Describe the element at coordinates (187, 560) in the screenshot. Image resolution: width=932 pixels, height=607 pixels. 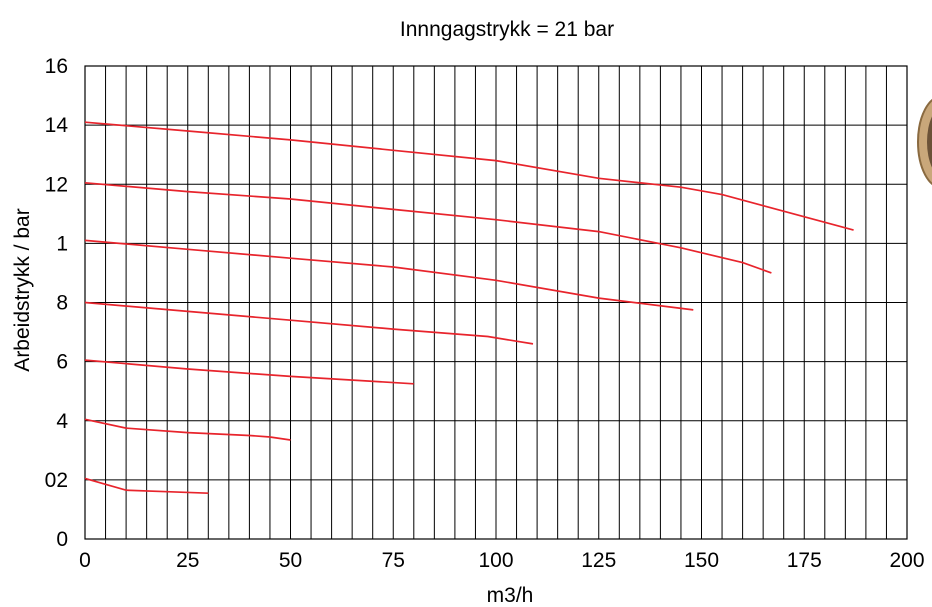
I see `x-tick-label: 25` at that location.